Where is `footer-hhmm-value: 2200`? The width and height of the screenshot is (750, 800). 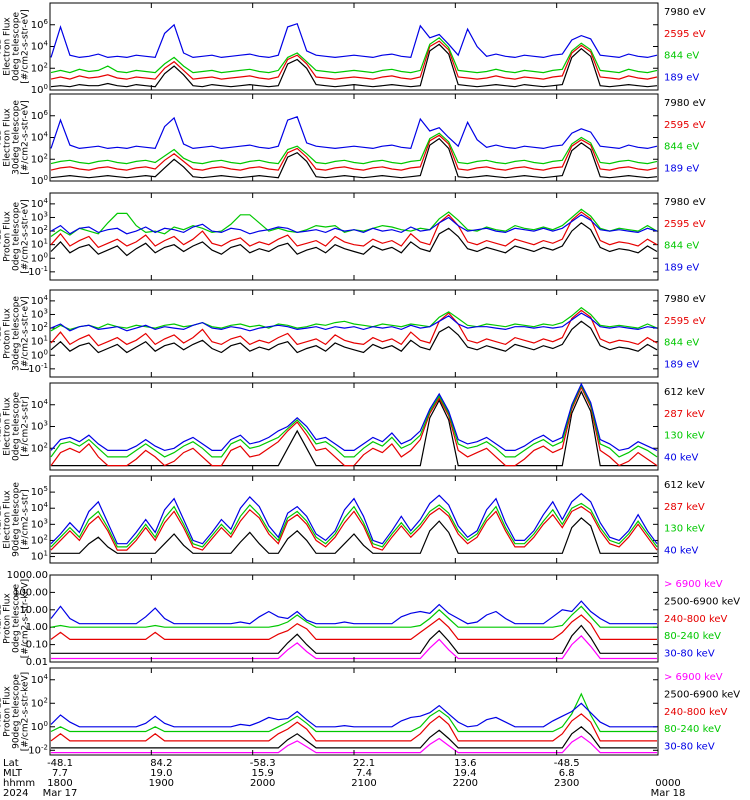 footer-hhmm-value: 2200 is located at coordinates (465, 783).